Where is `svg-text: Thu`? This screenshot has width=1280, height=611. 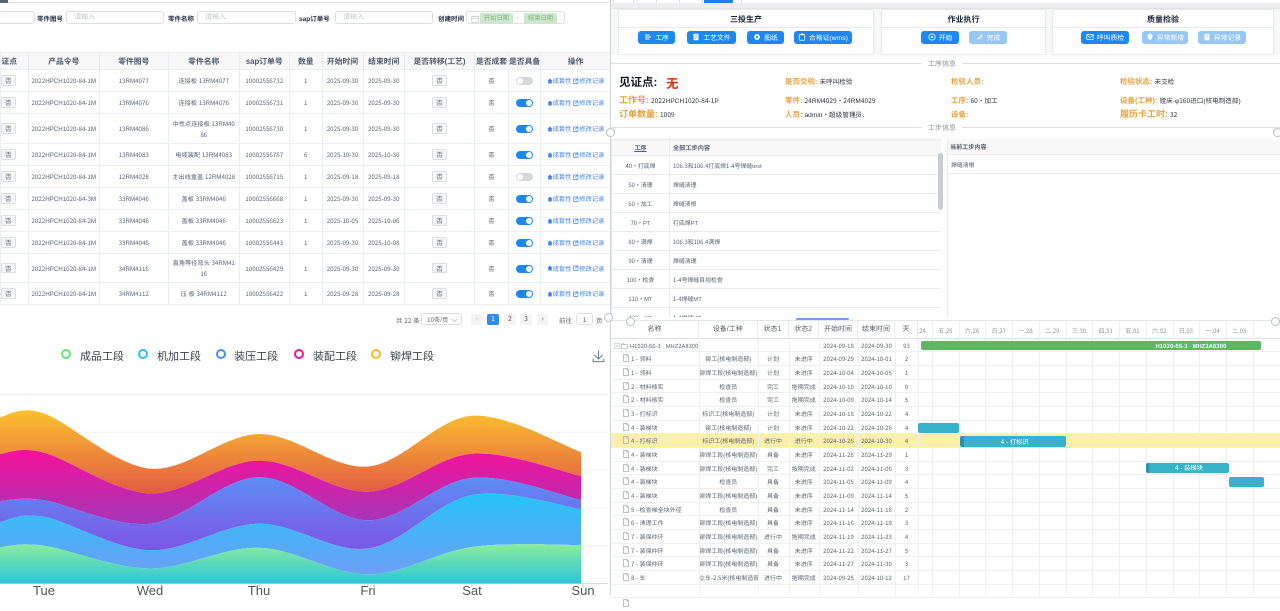
svg-text: Thu is located at coordinates (259, 589).